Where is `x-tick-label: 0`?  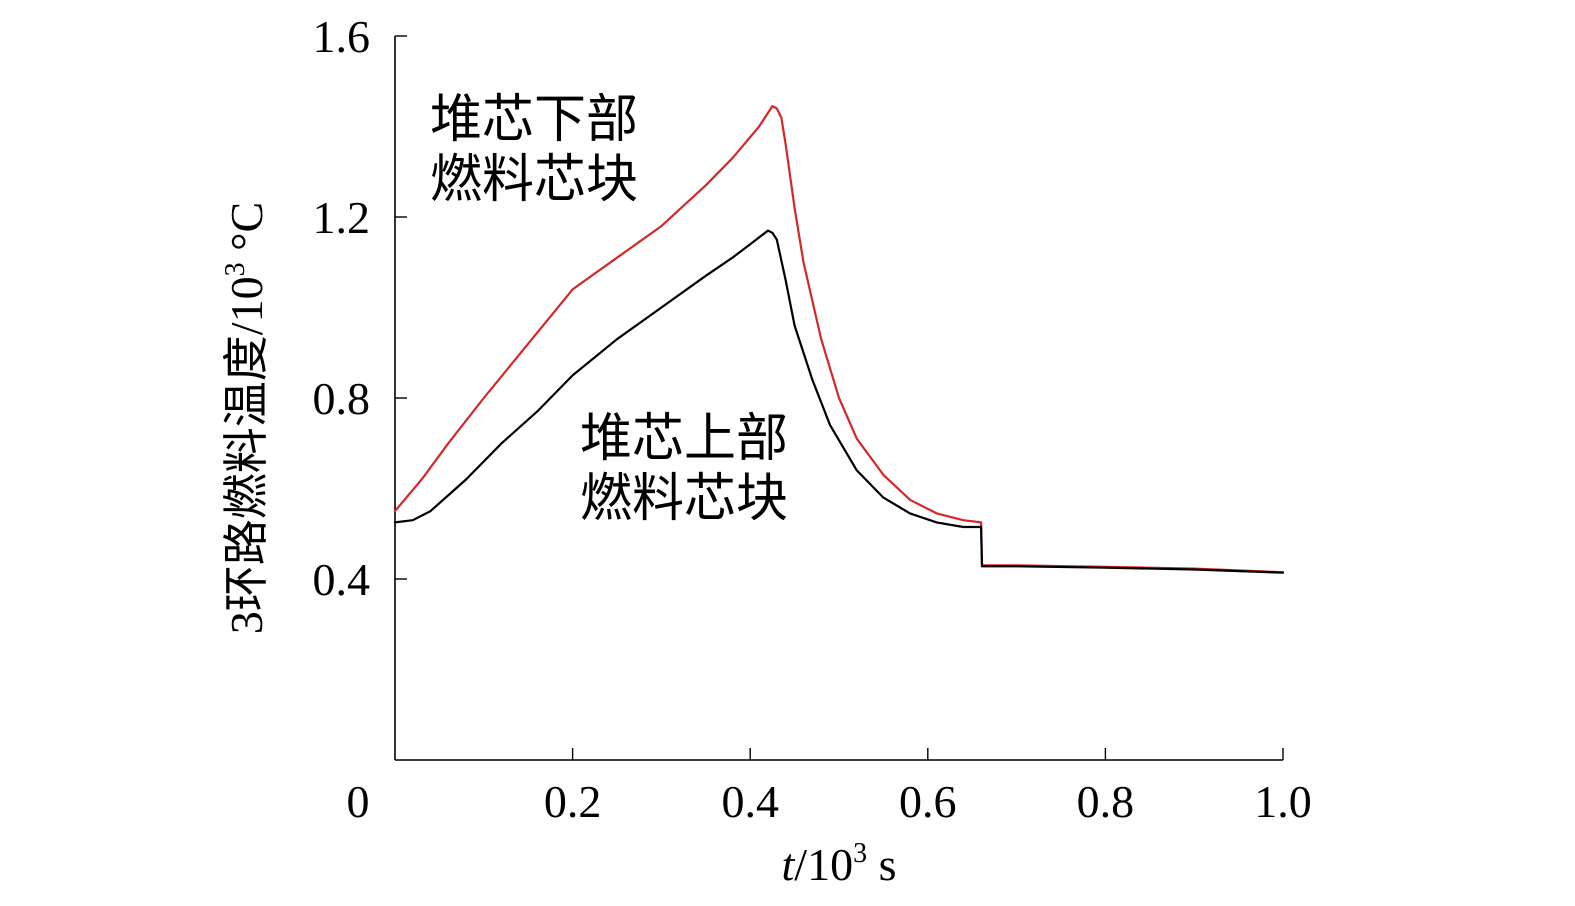 x-tick-label: 0 is located at coordinates (358, 801).